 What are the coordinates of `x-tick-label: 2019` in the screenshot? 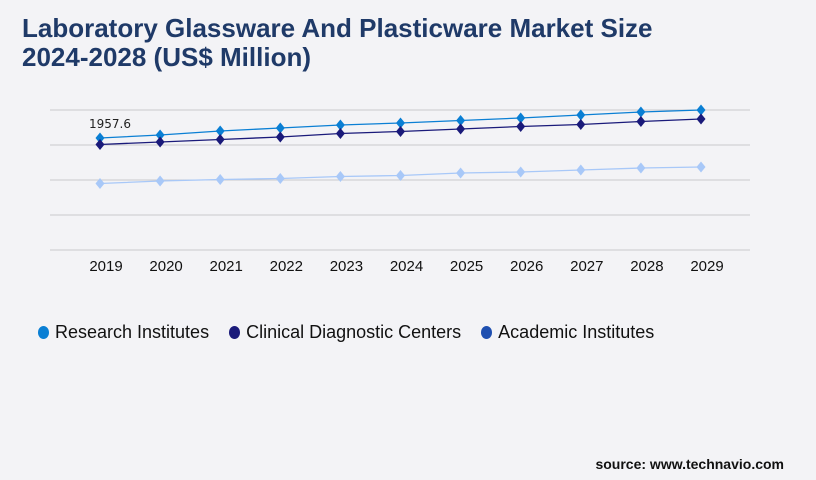 It's located at (105, 266).